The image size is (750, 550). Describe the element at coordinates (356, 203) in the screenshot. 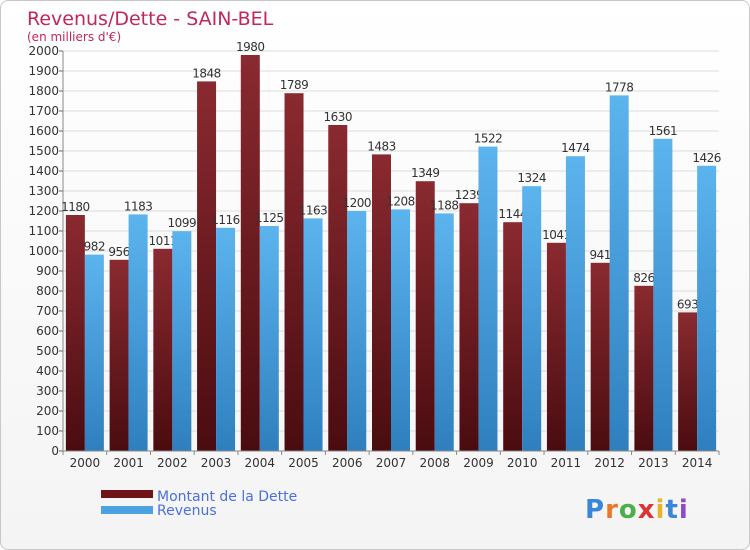

I see `data-label-revenus: 1200` at that location.